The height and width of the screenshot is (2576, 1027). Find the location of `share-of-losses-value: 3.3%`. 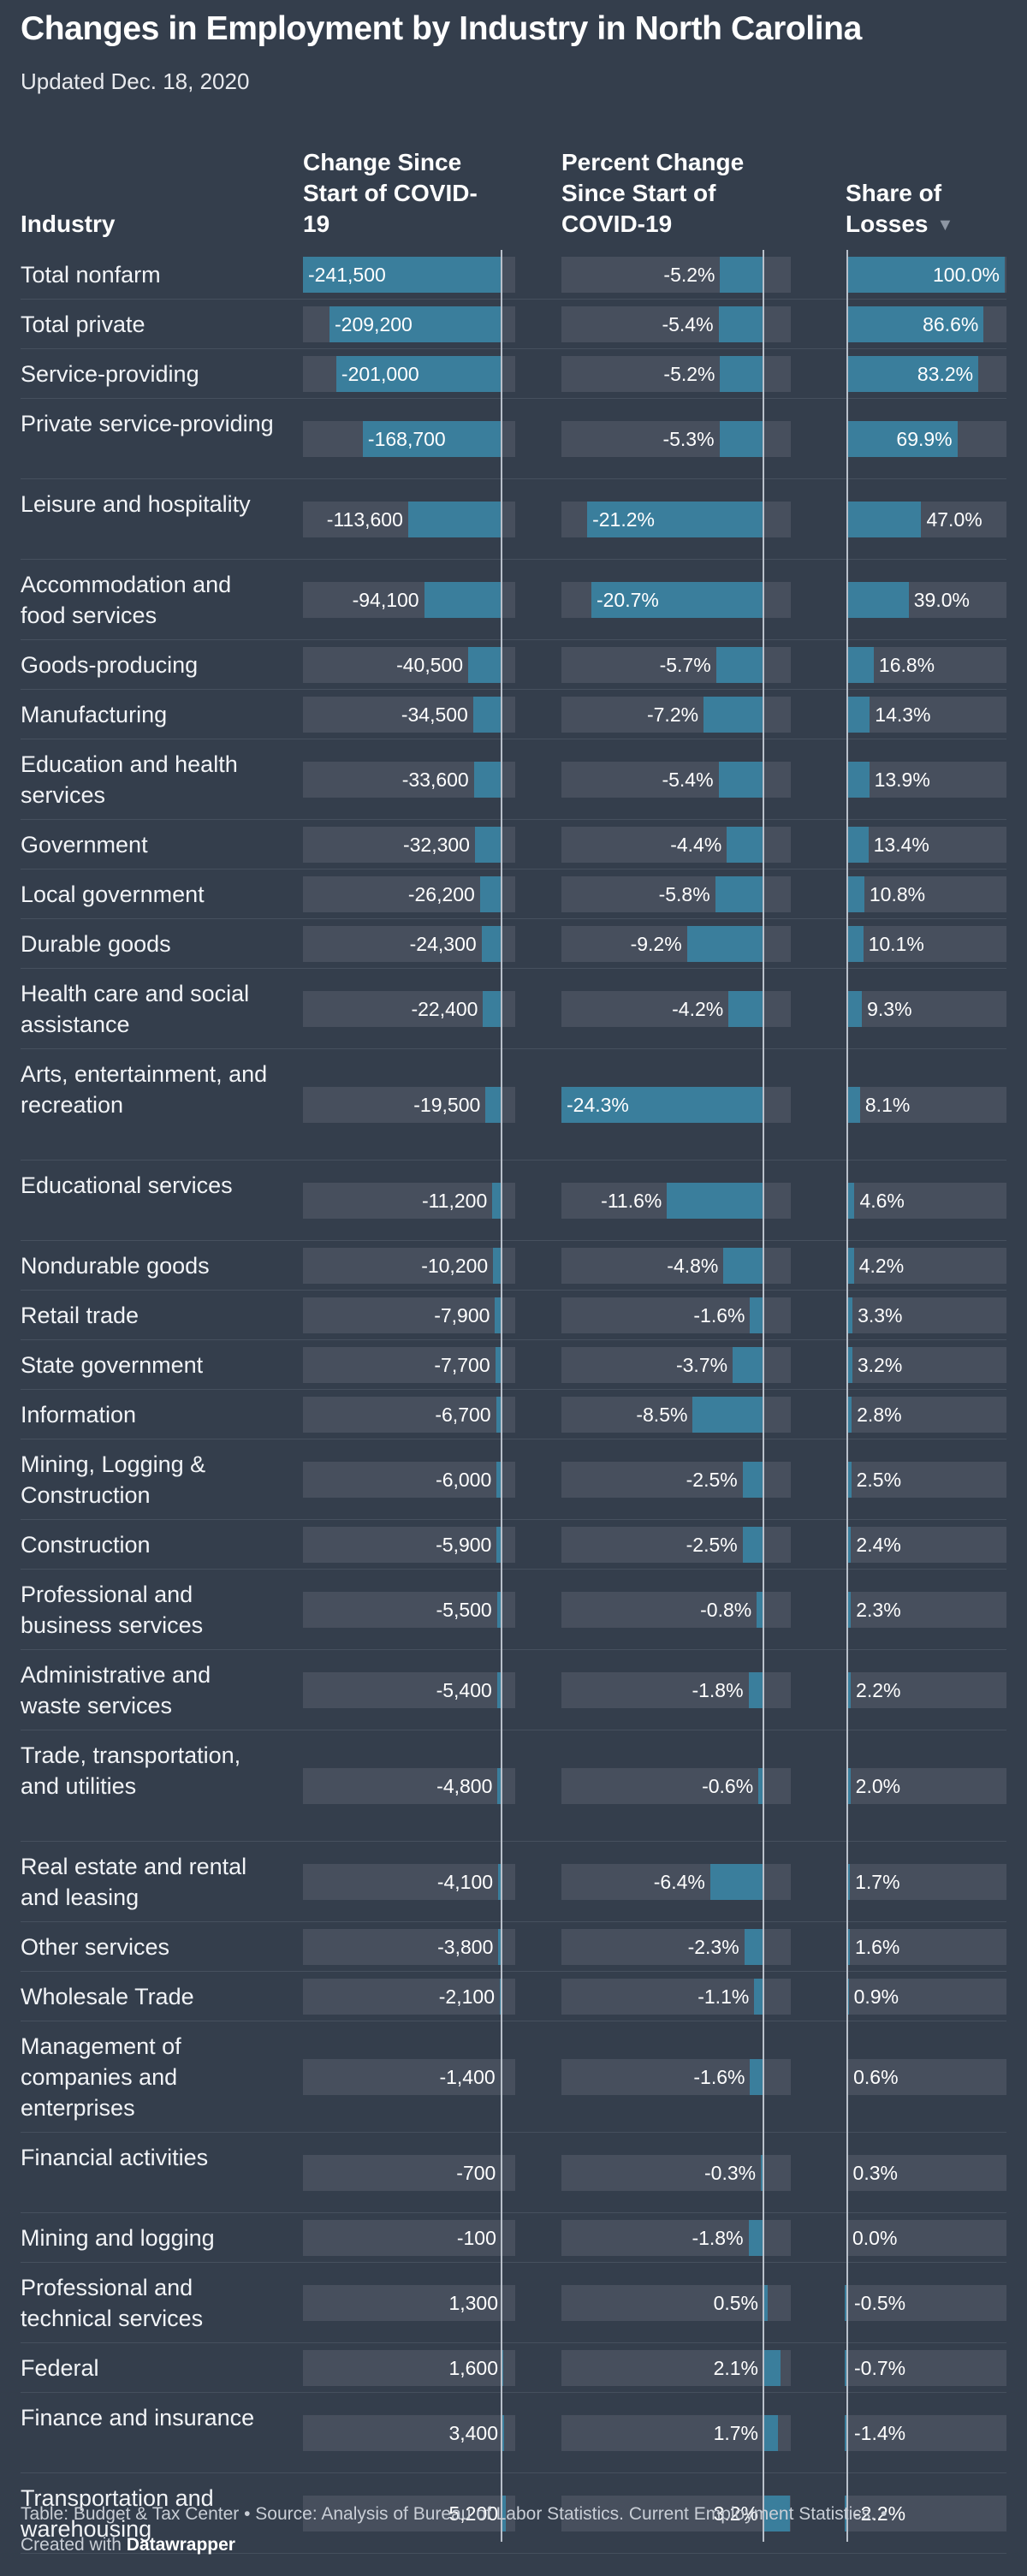

share-of-losses-value: 3.3% is located at coordinates (880, 1315).